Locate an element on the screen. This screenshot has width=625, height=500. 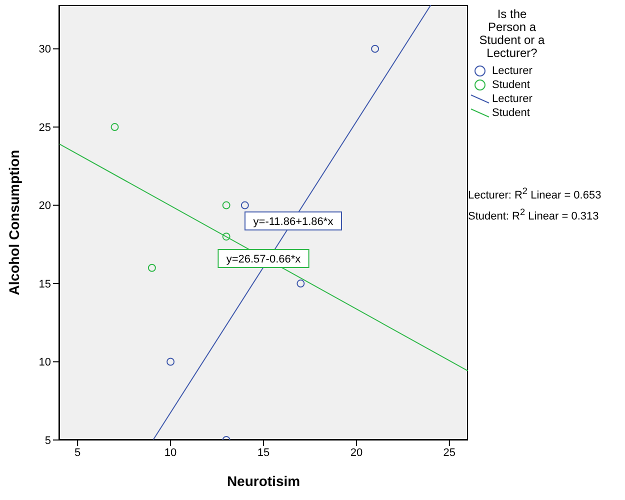
y-tick-label: 30 is located at coordinates (44, 50).